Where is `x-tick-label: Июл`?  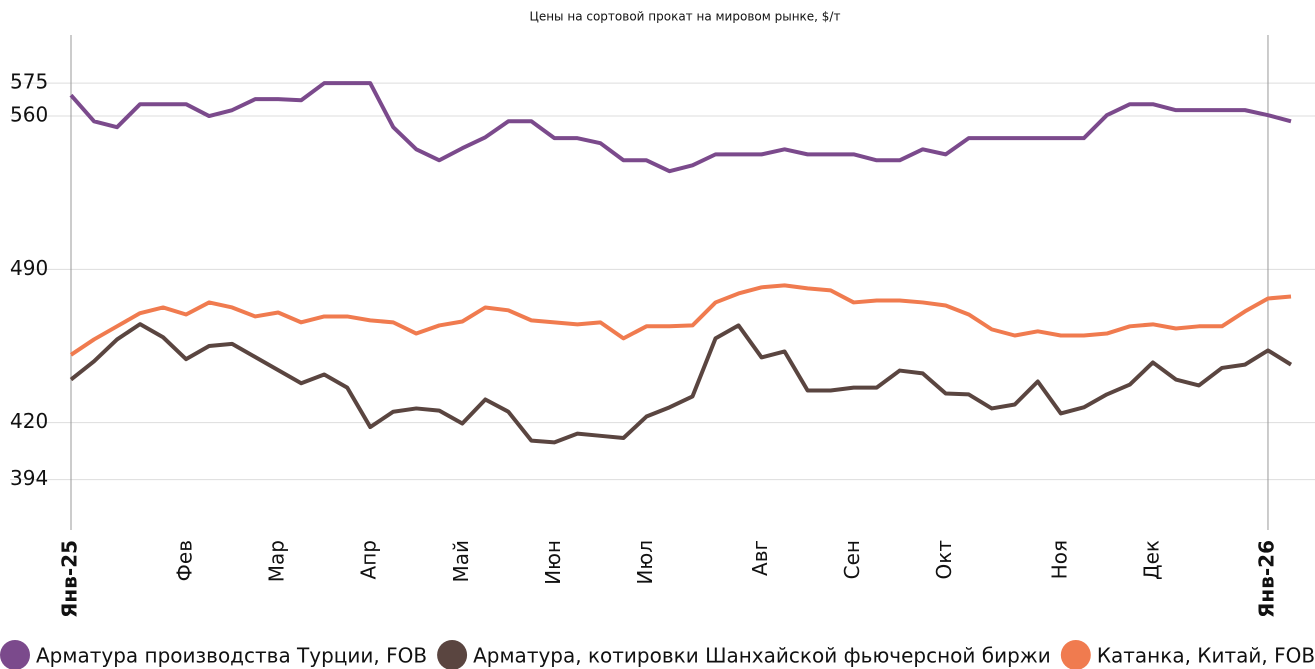 x-tick-label: Июл is located at coordinates (645, 562).